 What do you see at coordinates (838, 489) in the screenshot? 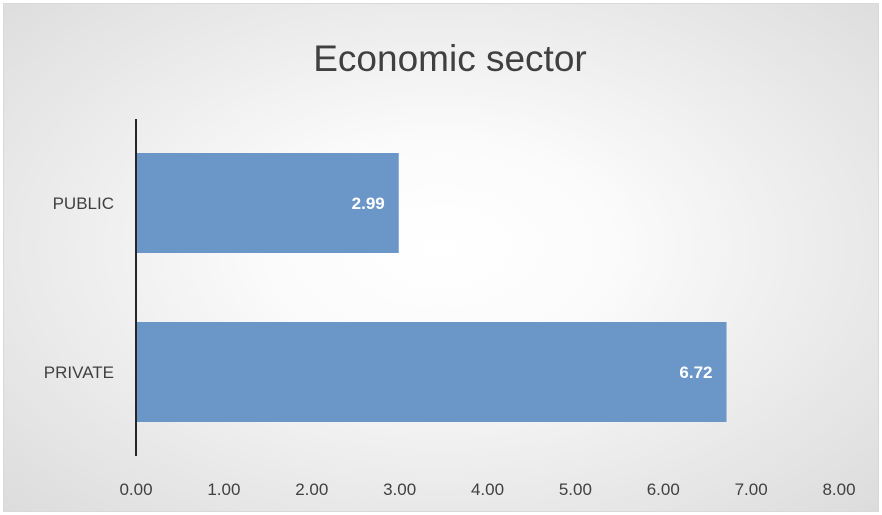
I see `x-tick-label: 8.00` at bounding box center [838, 489].